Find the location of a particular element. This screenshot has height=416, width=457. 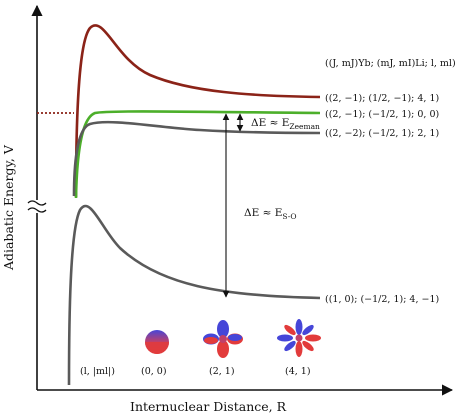

x-axis-title: Internuclear Distance, R is located at coordinates (208, 406).